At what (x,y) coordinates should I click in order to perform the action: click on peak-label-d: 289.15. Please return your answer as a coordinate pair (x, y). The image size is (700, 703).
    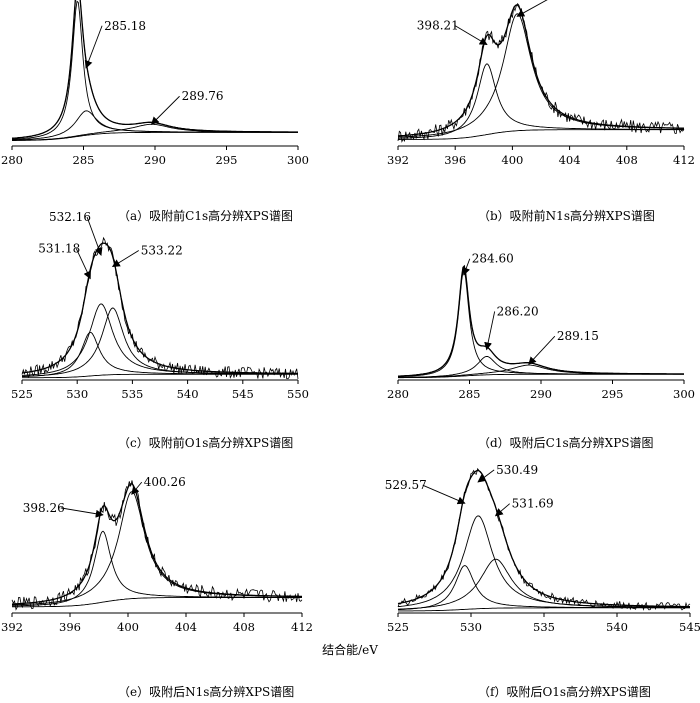
    Looking at the image, I should click on (578, 336).